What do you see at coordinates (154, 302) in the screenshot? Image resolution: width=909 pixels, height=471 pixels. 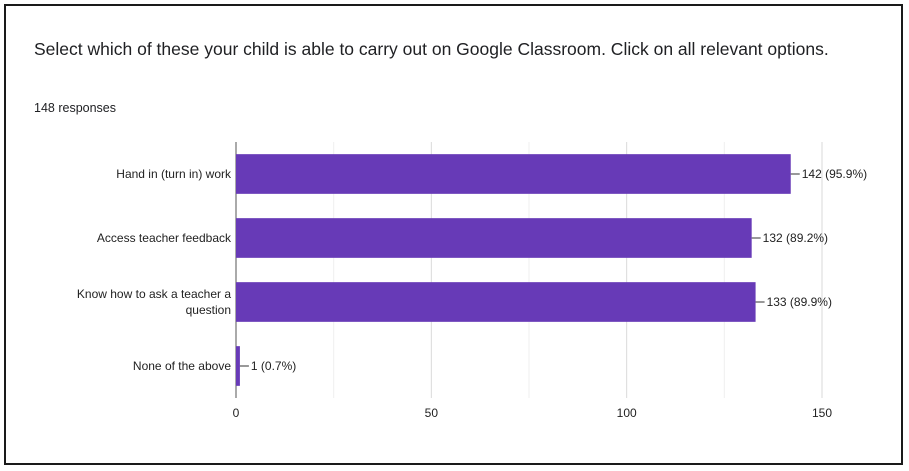 I see `category-label: Know how to ask a teacher a question` at bounding box center [154, 302].